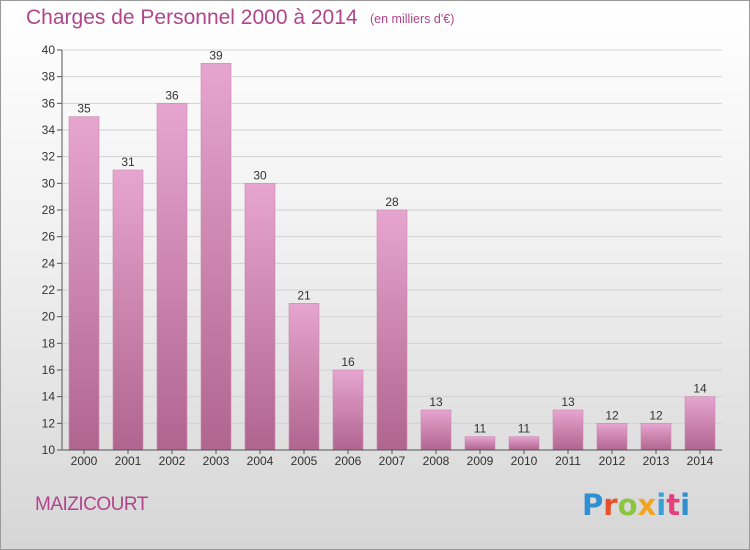 The height and width of the screenshot is (550, 750). I want to click on bar-value-label: 35, so click(84, 109).